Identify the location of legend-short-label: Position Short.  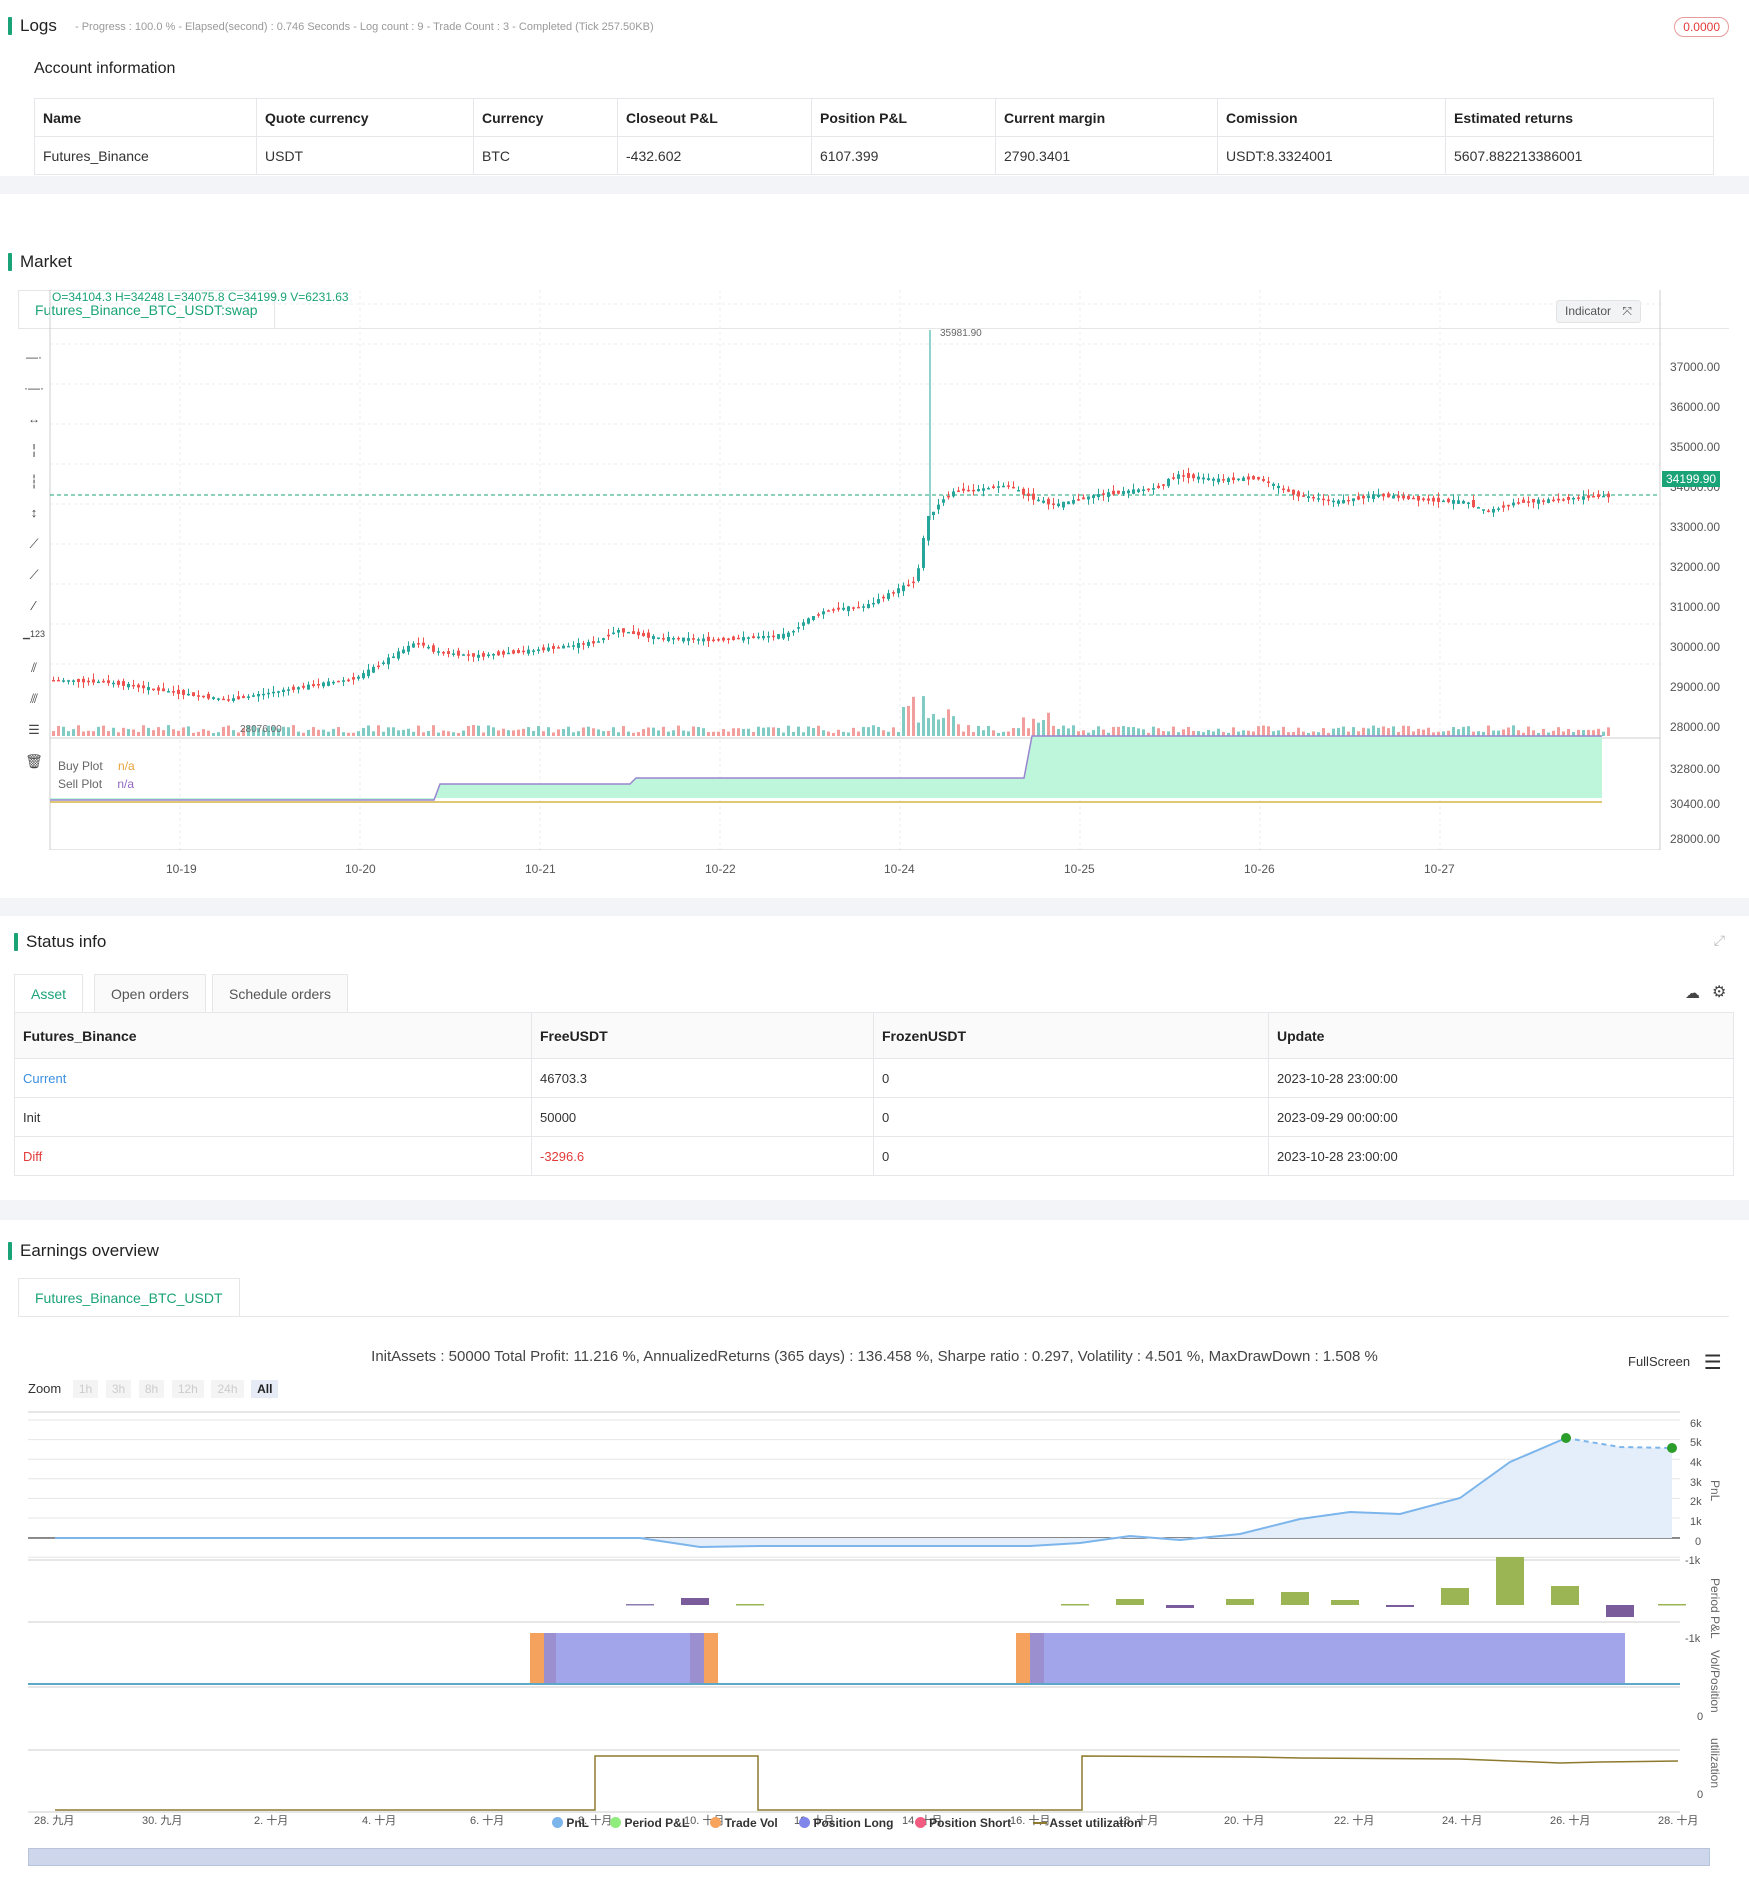
(970, 1823).